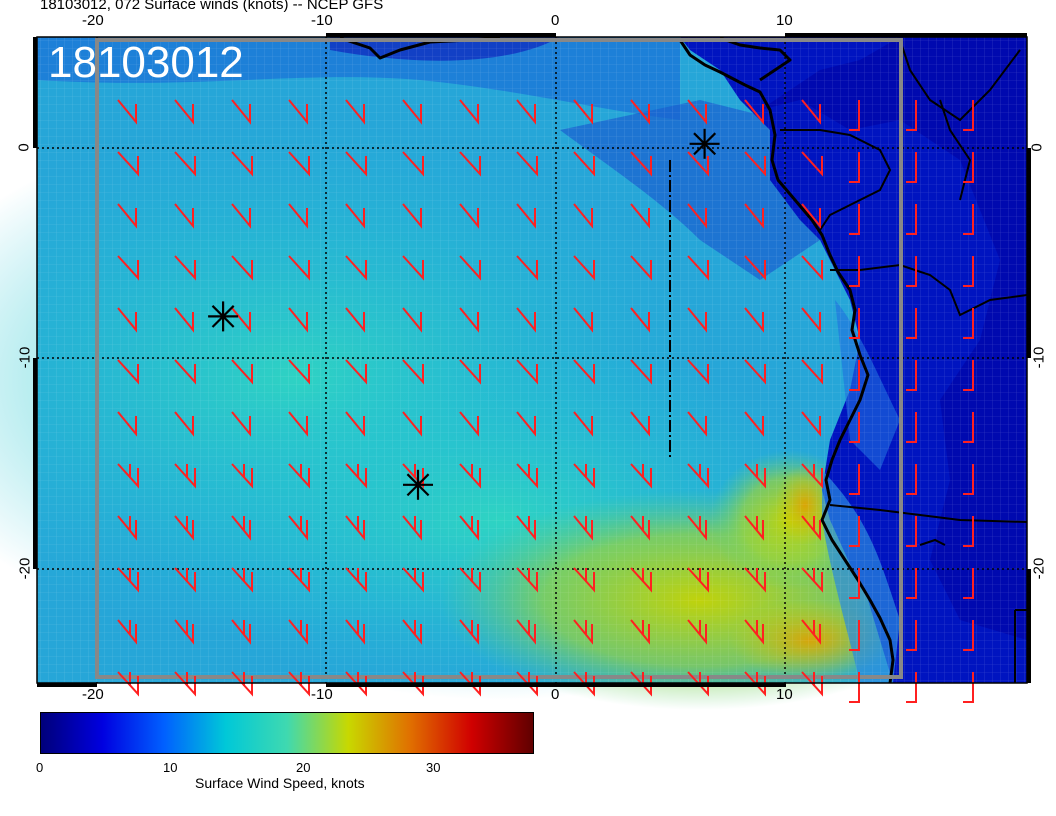 The height and width of the screenshot is (816, 1056). Describe the element at coordinates (303, 767) in the screenshot. I see `colorbar-tick: 20` at that location.